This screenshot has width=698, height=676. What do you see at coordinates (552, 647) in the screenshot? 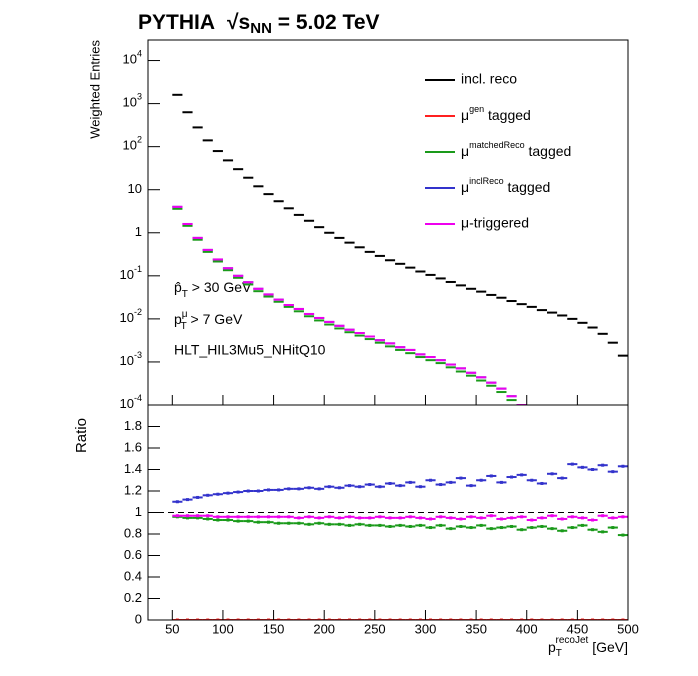
I see `x-title-part: p` at bounding box center [552, 647].